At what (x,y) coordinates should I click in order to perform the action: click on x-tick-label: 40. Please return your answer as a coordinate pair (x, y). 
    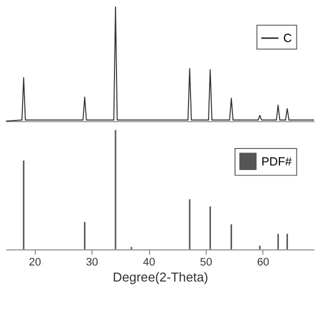
    Looking at the image, I should click on (149, 262).